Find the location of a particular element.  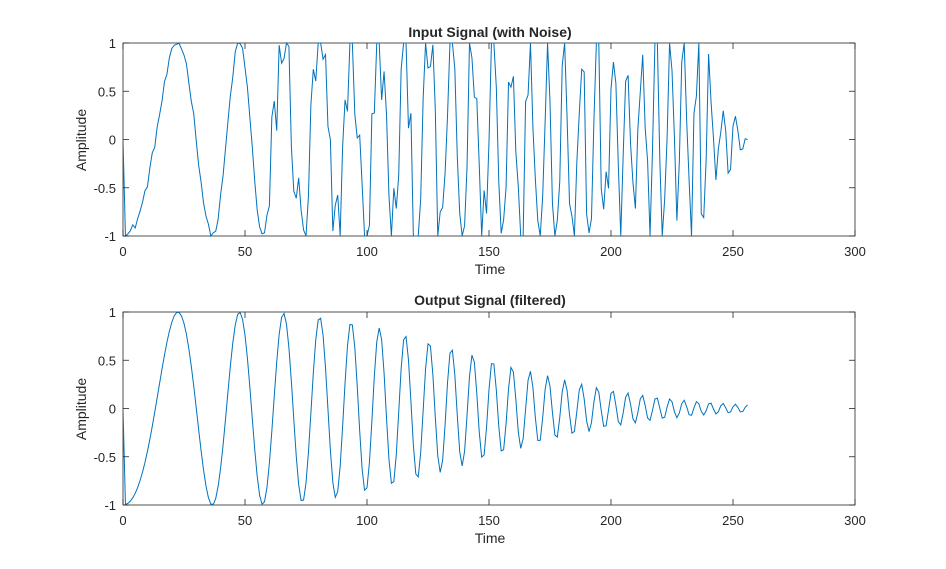

plot-title: Output Signal (filtered) is located at coordinates (490, 300).